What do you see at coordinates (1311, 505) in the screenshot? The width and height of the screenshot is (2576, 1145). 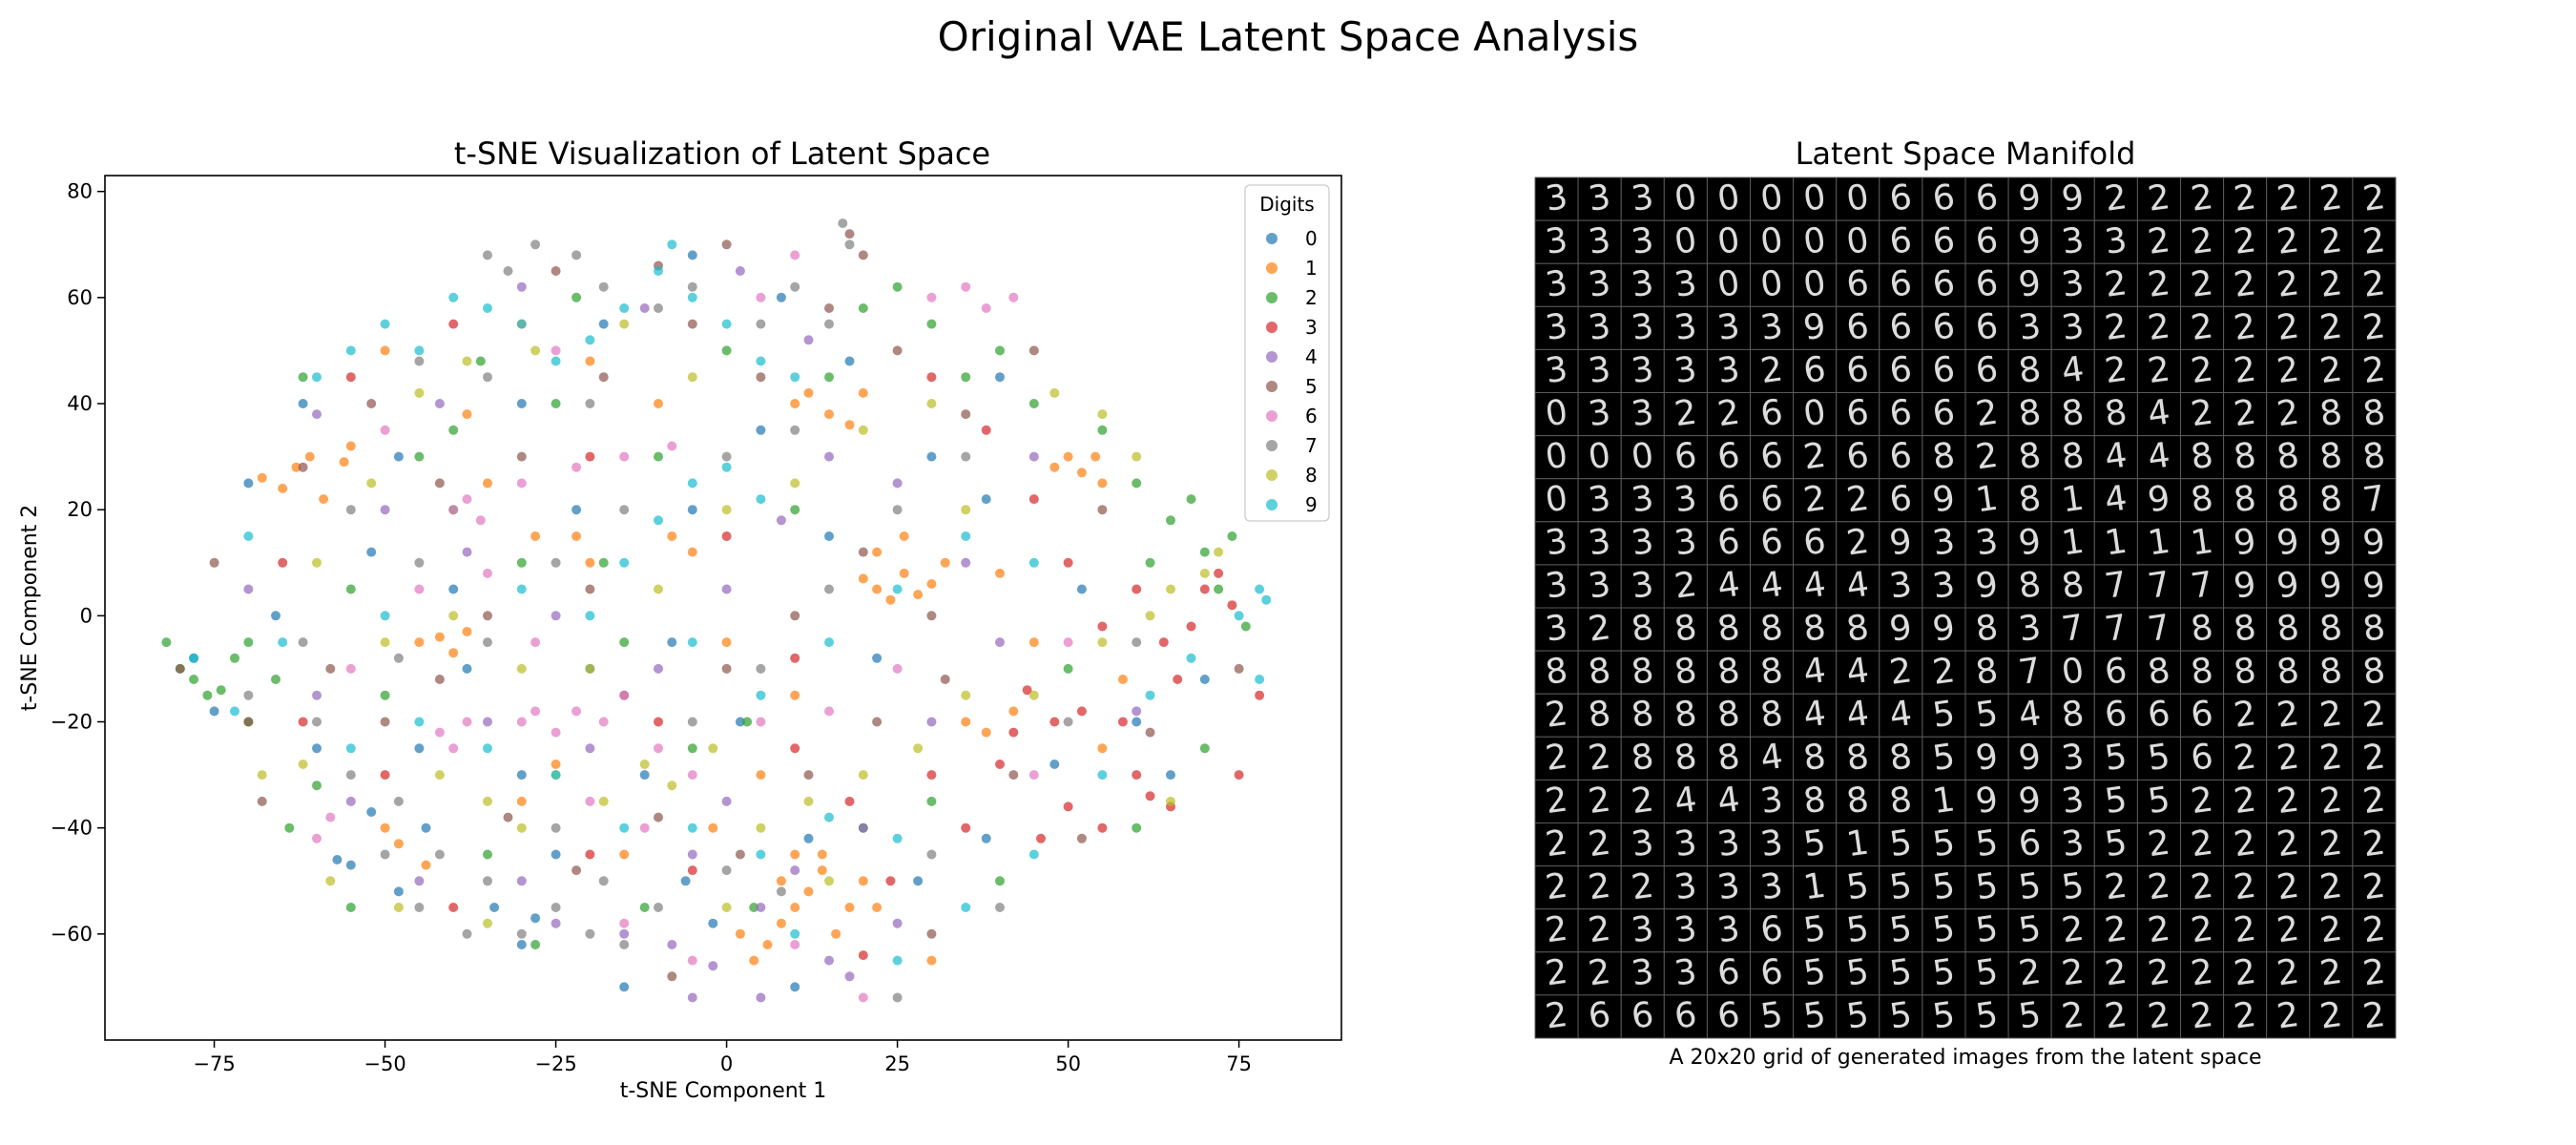 I see `legend-label-9: 9` at bounding box center [1311, 505].